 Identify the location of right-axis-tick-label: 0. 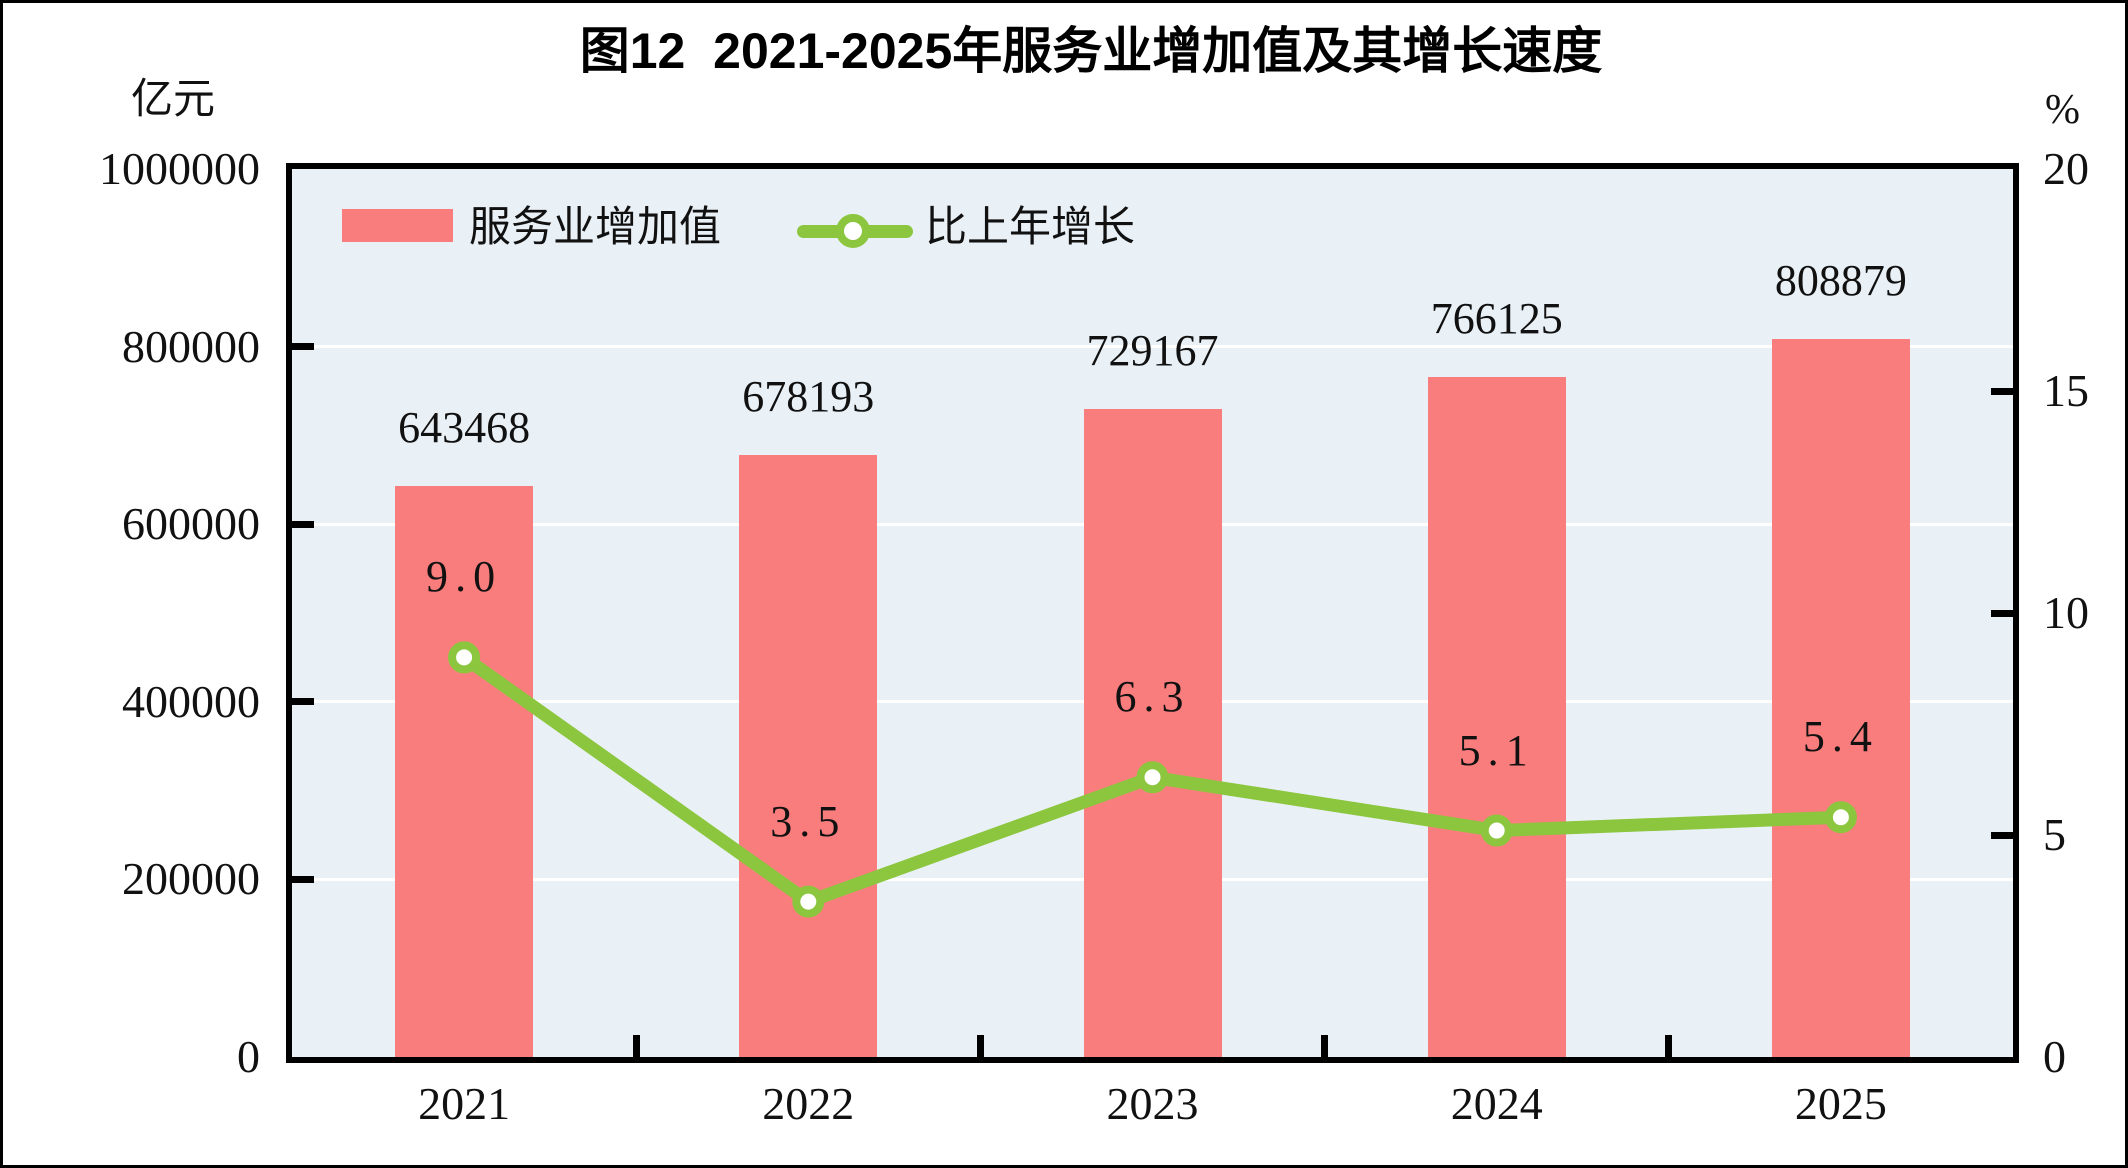
(2054, 1056).